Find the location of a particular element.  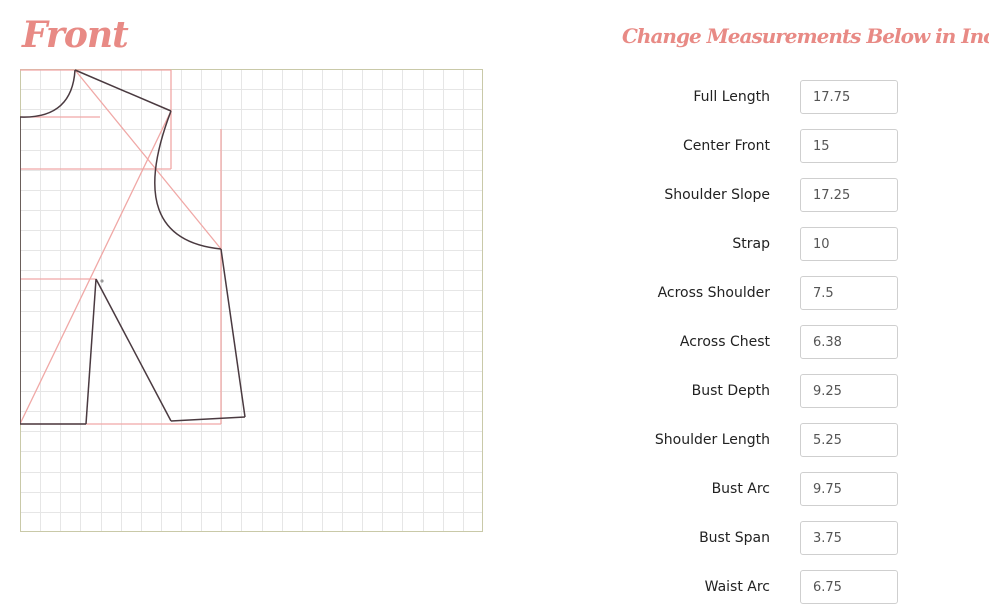

bust-point is located at coordinates (102, 281).